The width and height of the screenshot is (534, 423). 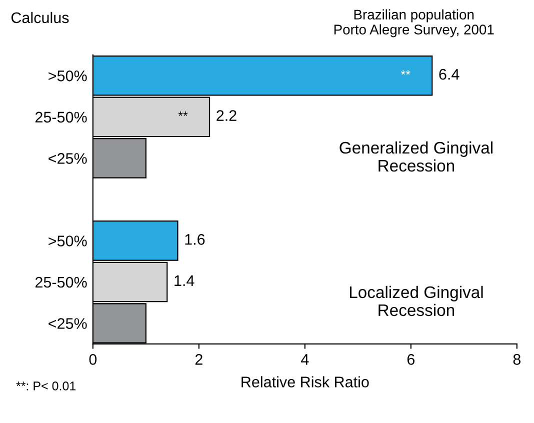 I want to click on x-tick-label: 8, so click(x=516, y=359).